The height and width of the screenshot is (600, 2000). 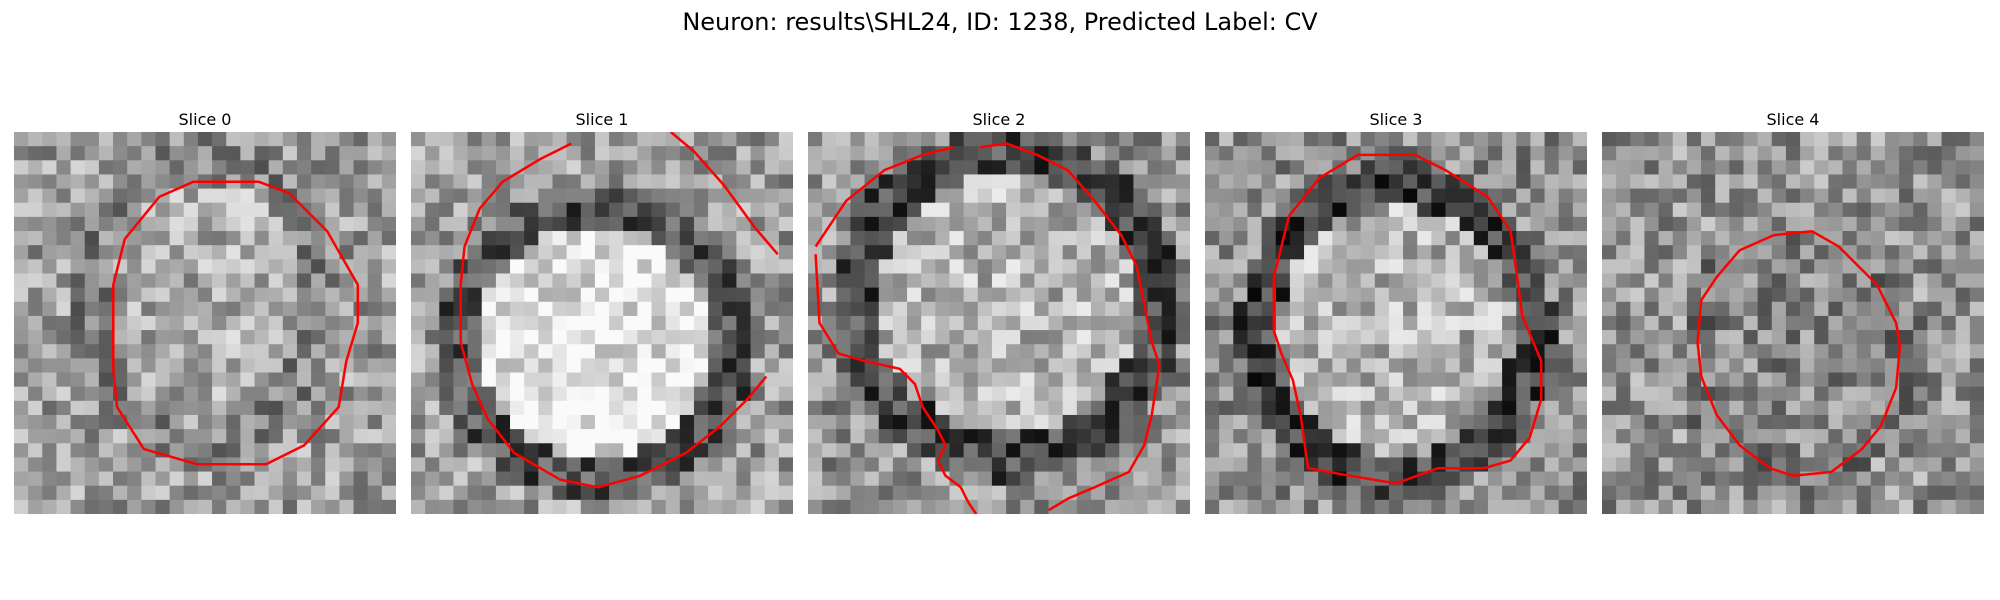 I want to click on slice-panel-0: Slice 0, so click(x=205, y=311).